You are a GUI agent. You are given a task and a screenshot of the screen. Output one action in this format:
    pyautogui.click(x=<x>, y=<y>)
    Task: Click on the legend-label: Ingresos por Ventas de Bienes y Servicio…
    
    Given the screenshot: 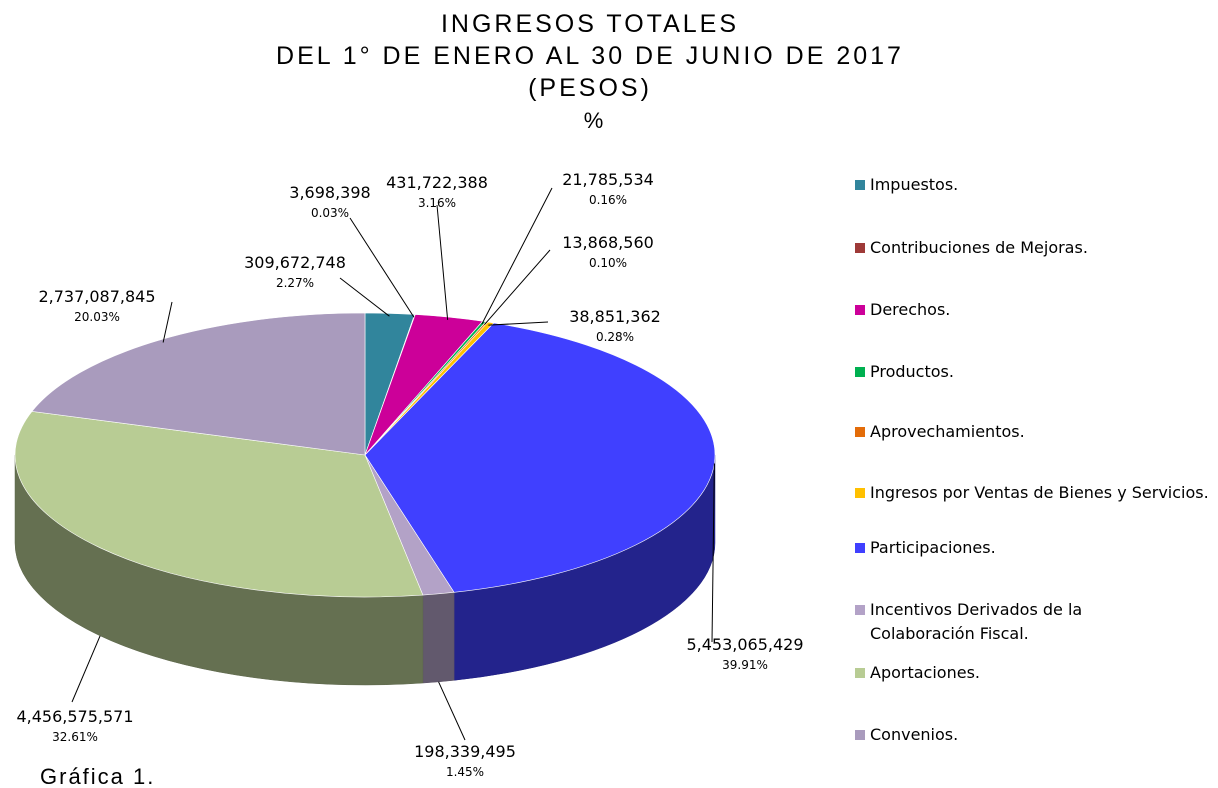 What is the action you would take?
    pyautogui.click(x=1039, y=492)
    